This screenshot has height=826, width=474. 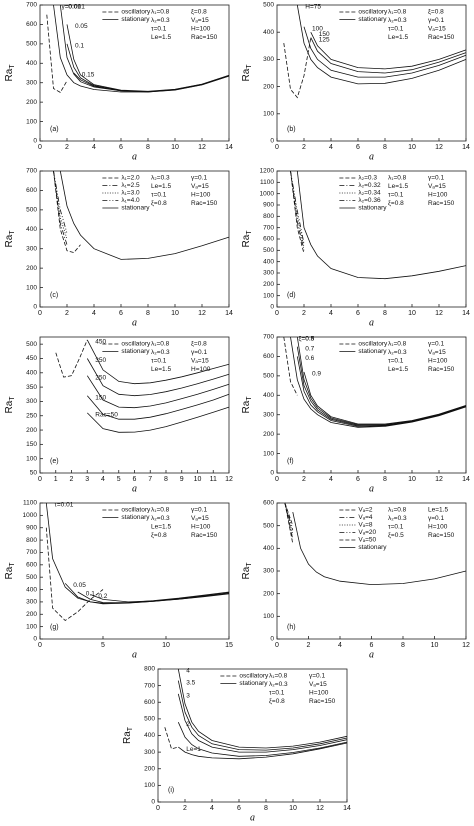 I want to click on x-tick-label: 0, so click(x=158, y=808).